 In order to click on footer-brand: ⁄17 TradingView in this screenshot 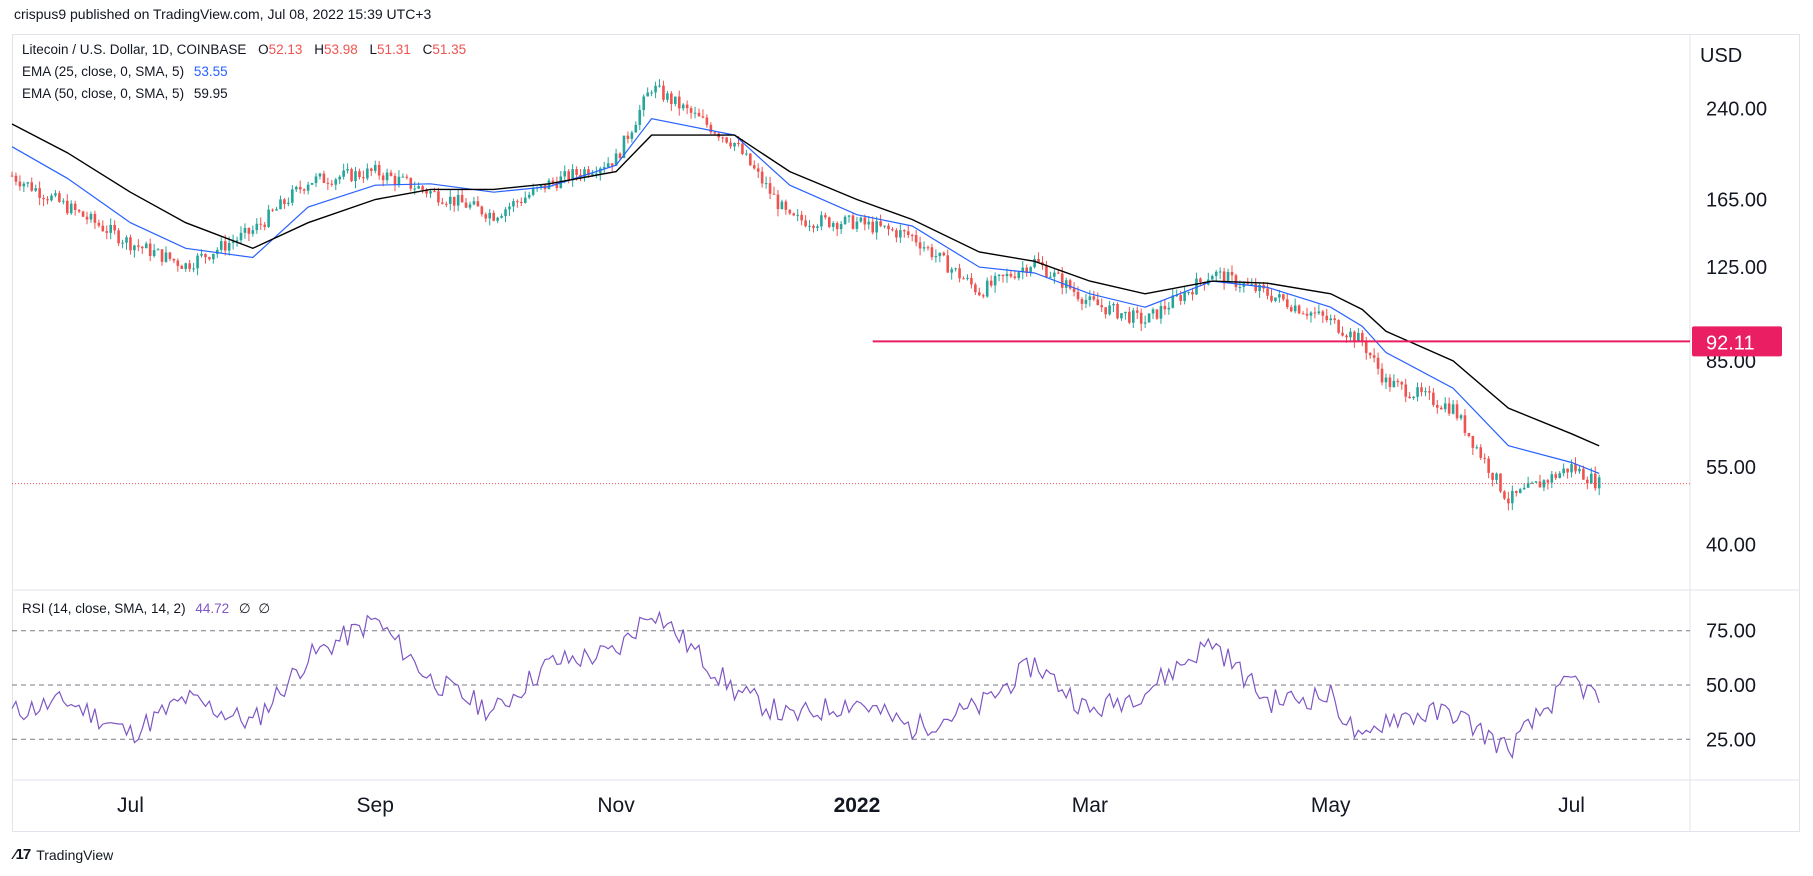, I will do `click(63, 854)`.